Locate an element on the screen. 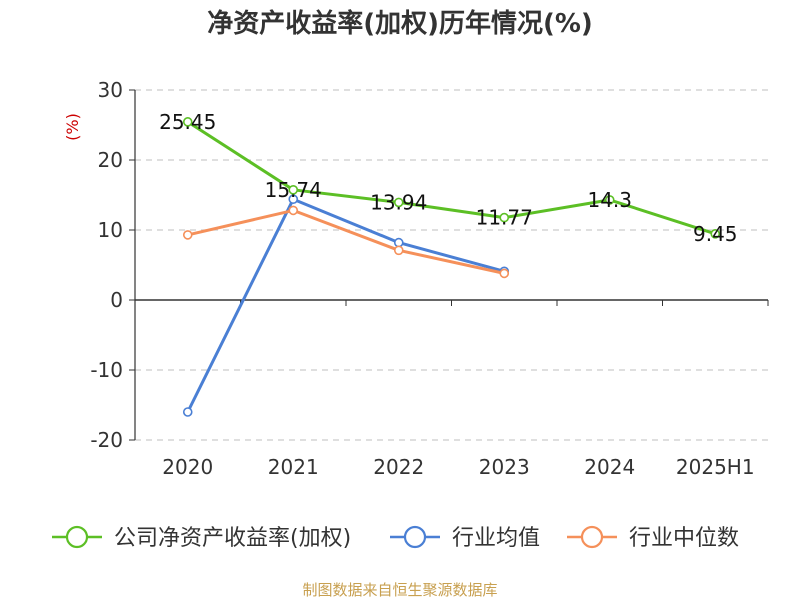  x-tick-label: 2024 is located at coordinates (609, 467).